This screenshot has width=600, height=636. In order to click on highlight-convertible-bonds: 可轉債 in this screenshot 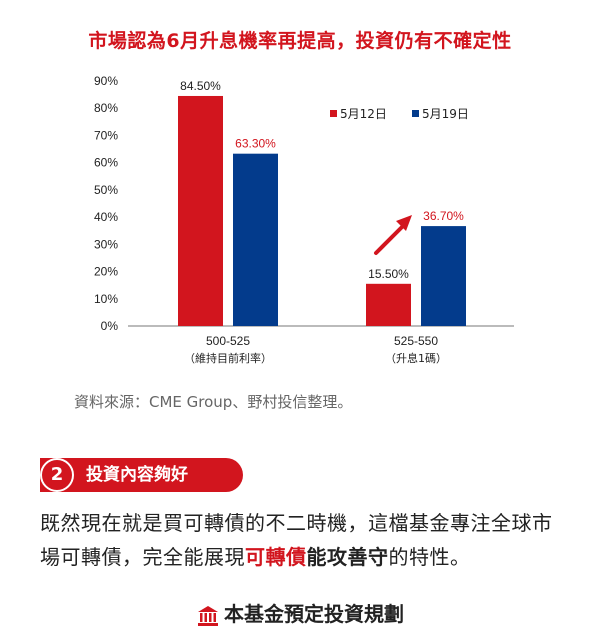, I will do `click(276, 557)`.